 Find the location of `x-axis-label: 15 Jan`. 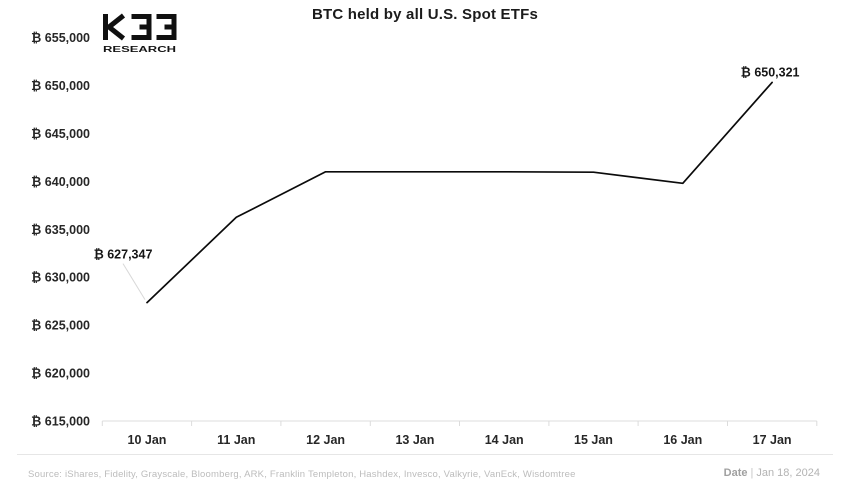

x-axis-label: 15 Jan is located at coordinates (593, 440).